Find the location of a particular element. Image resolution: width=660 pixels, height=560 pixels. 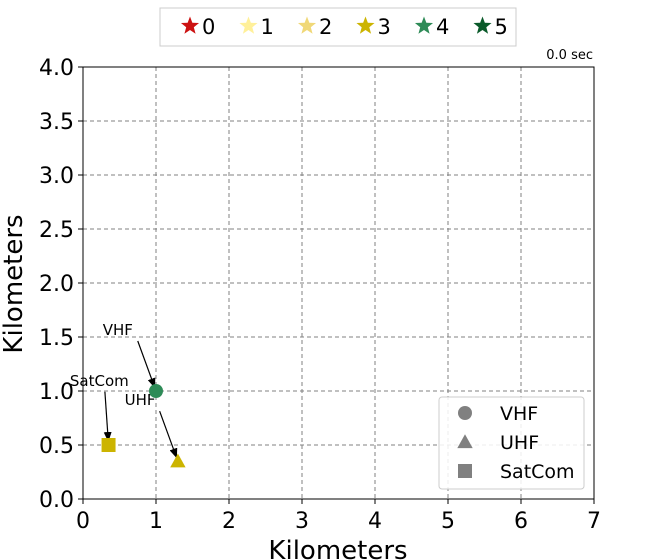

marker-legend-label: VHF is located at coordinates (519, 414).